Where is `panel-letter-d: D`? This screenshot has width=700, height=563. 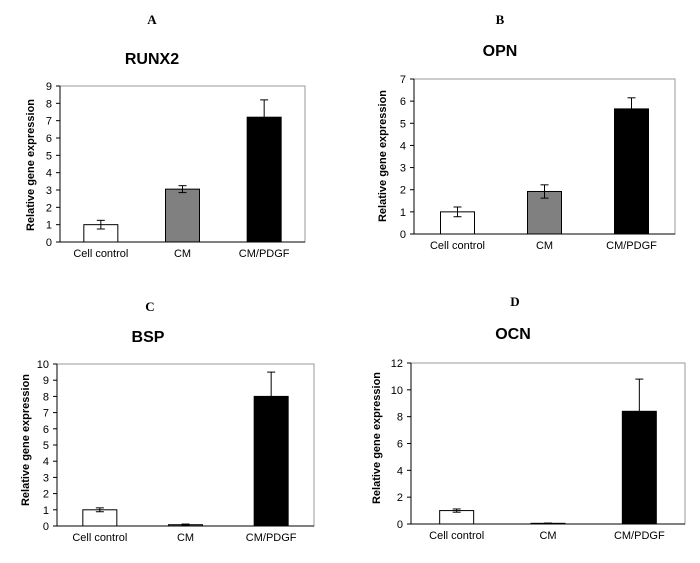 panel-letter-d: D is located at coordinates (514, 301).